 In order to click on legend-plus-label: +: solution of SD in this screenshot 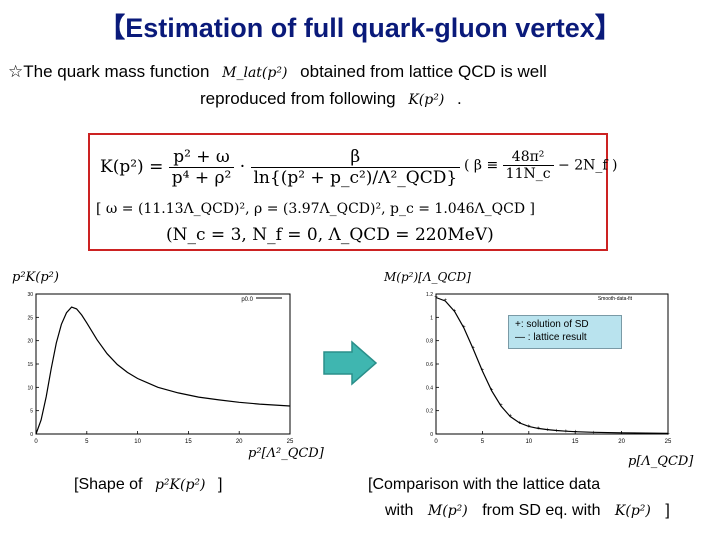, I will do `click(552, 324)`.